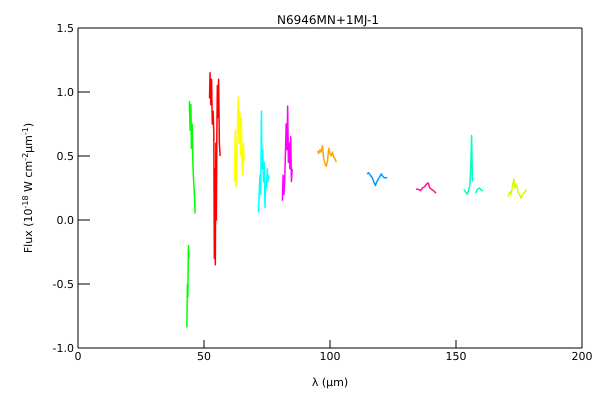 The height and width of the screenshot is (400, 600). Describe the element at coordinates (65, 92) in the screenshot. I see `y-tick-label: 1.0` at that location.